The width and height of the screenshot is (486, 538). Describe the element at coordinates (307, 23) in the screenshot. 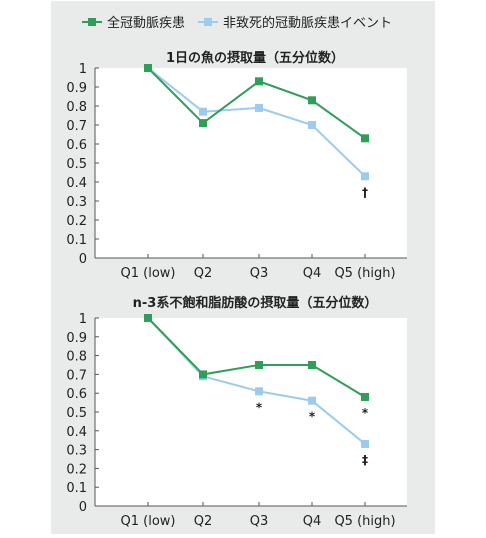

I see `legend-label-nonfatal: 非致死的冠動脈疾患イベント` at that location.